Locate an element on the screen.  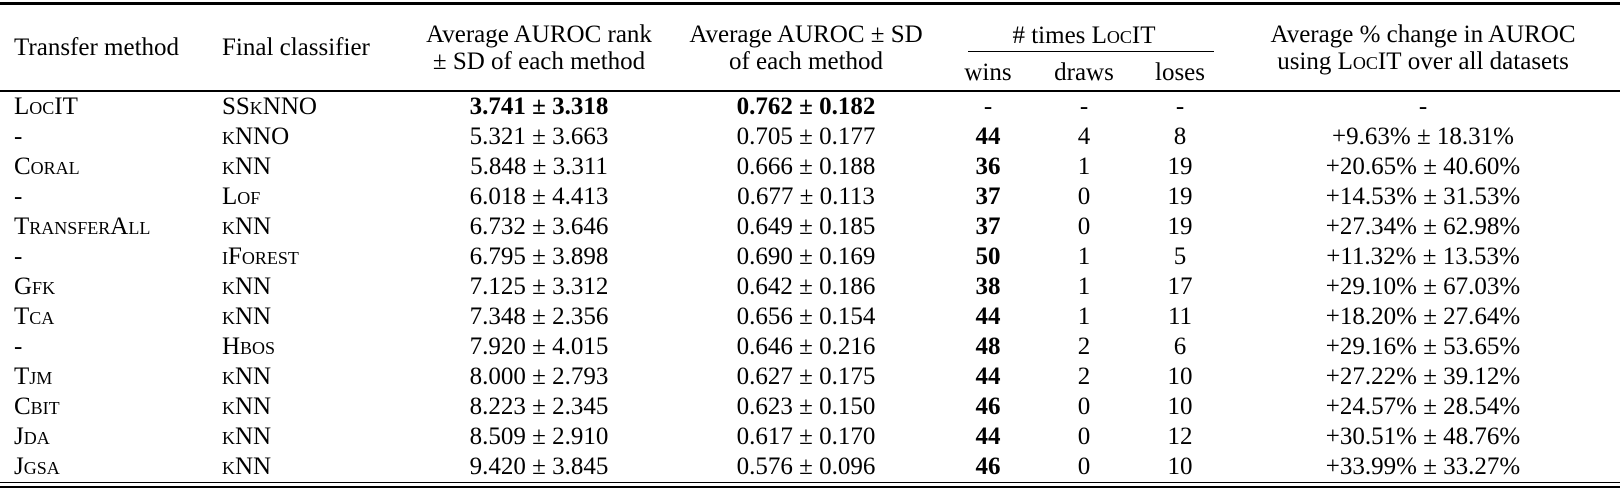
cell-loses: 10 is located at coordinates (1180, 406).